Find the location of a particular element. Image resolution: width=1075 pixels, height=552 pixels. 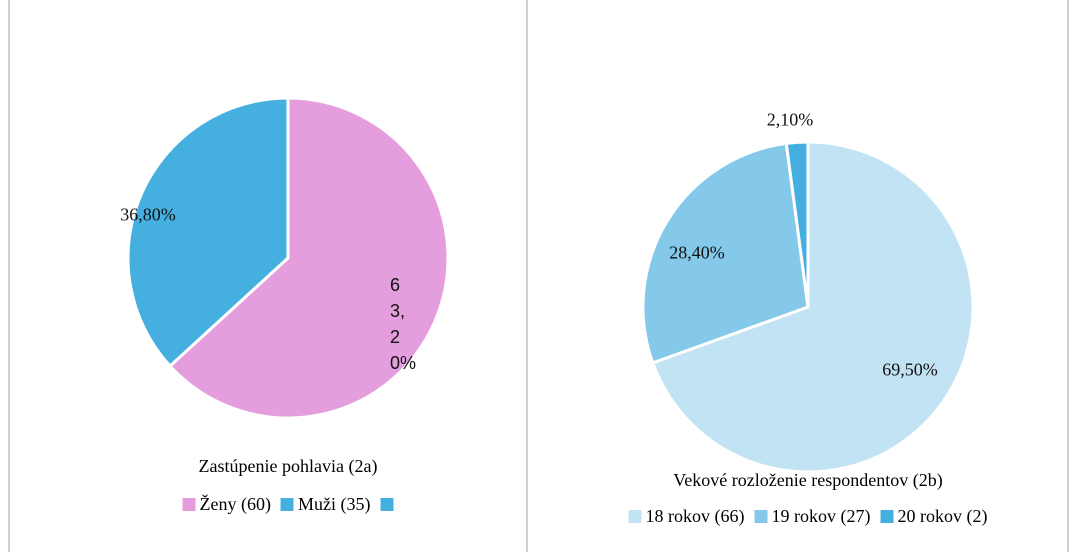

legend-item: 20 rokov (2) is located at coordinates (933, 516).